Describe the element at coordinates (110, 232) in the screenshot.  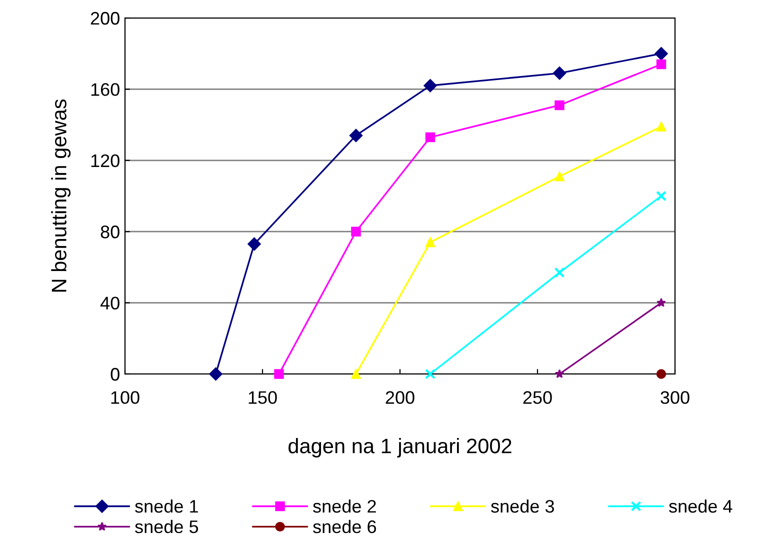
I see `y-tick-label: 80` at that location.